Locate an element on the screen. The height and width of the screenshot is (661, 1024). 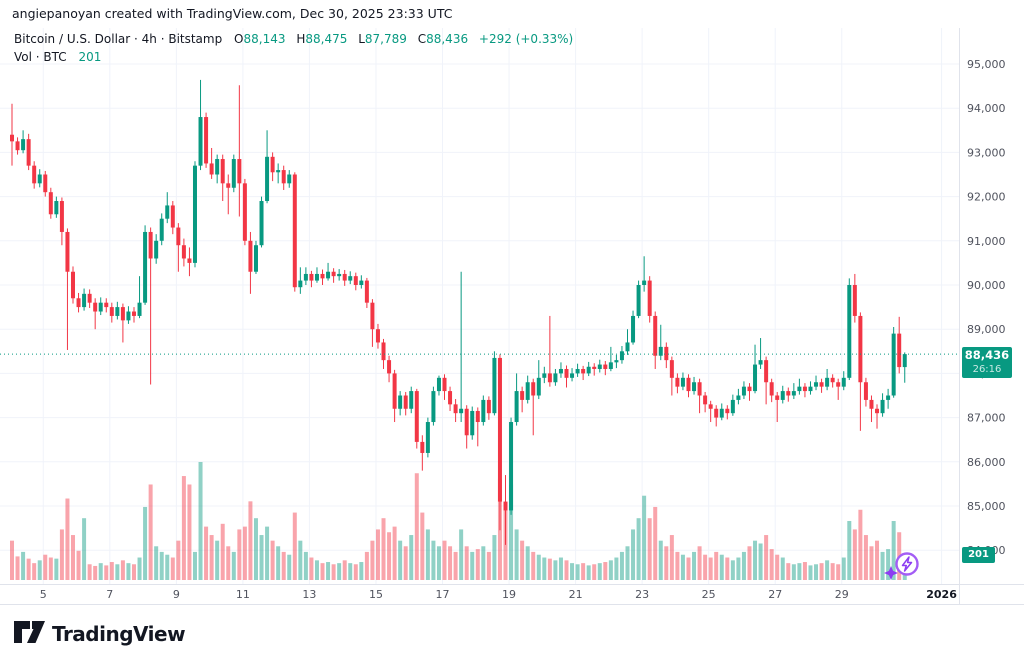
lightning-bolt-icon is located at coordinates (907, 564).